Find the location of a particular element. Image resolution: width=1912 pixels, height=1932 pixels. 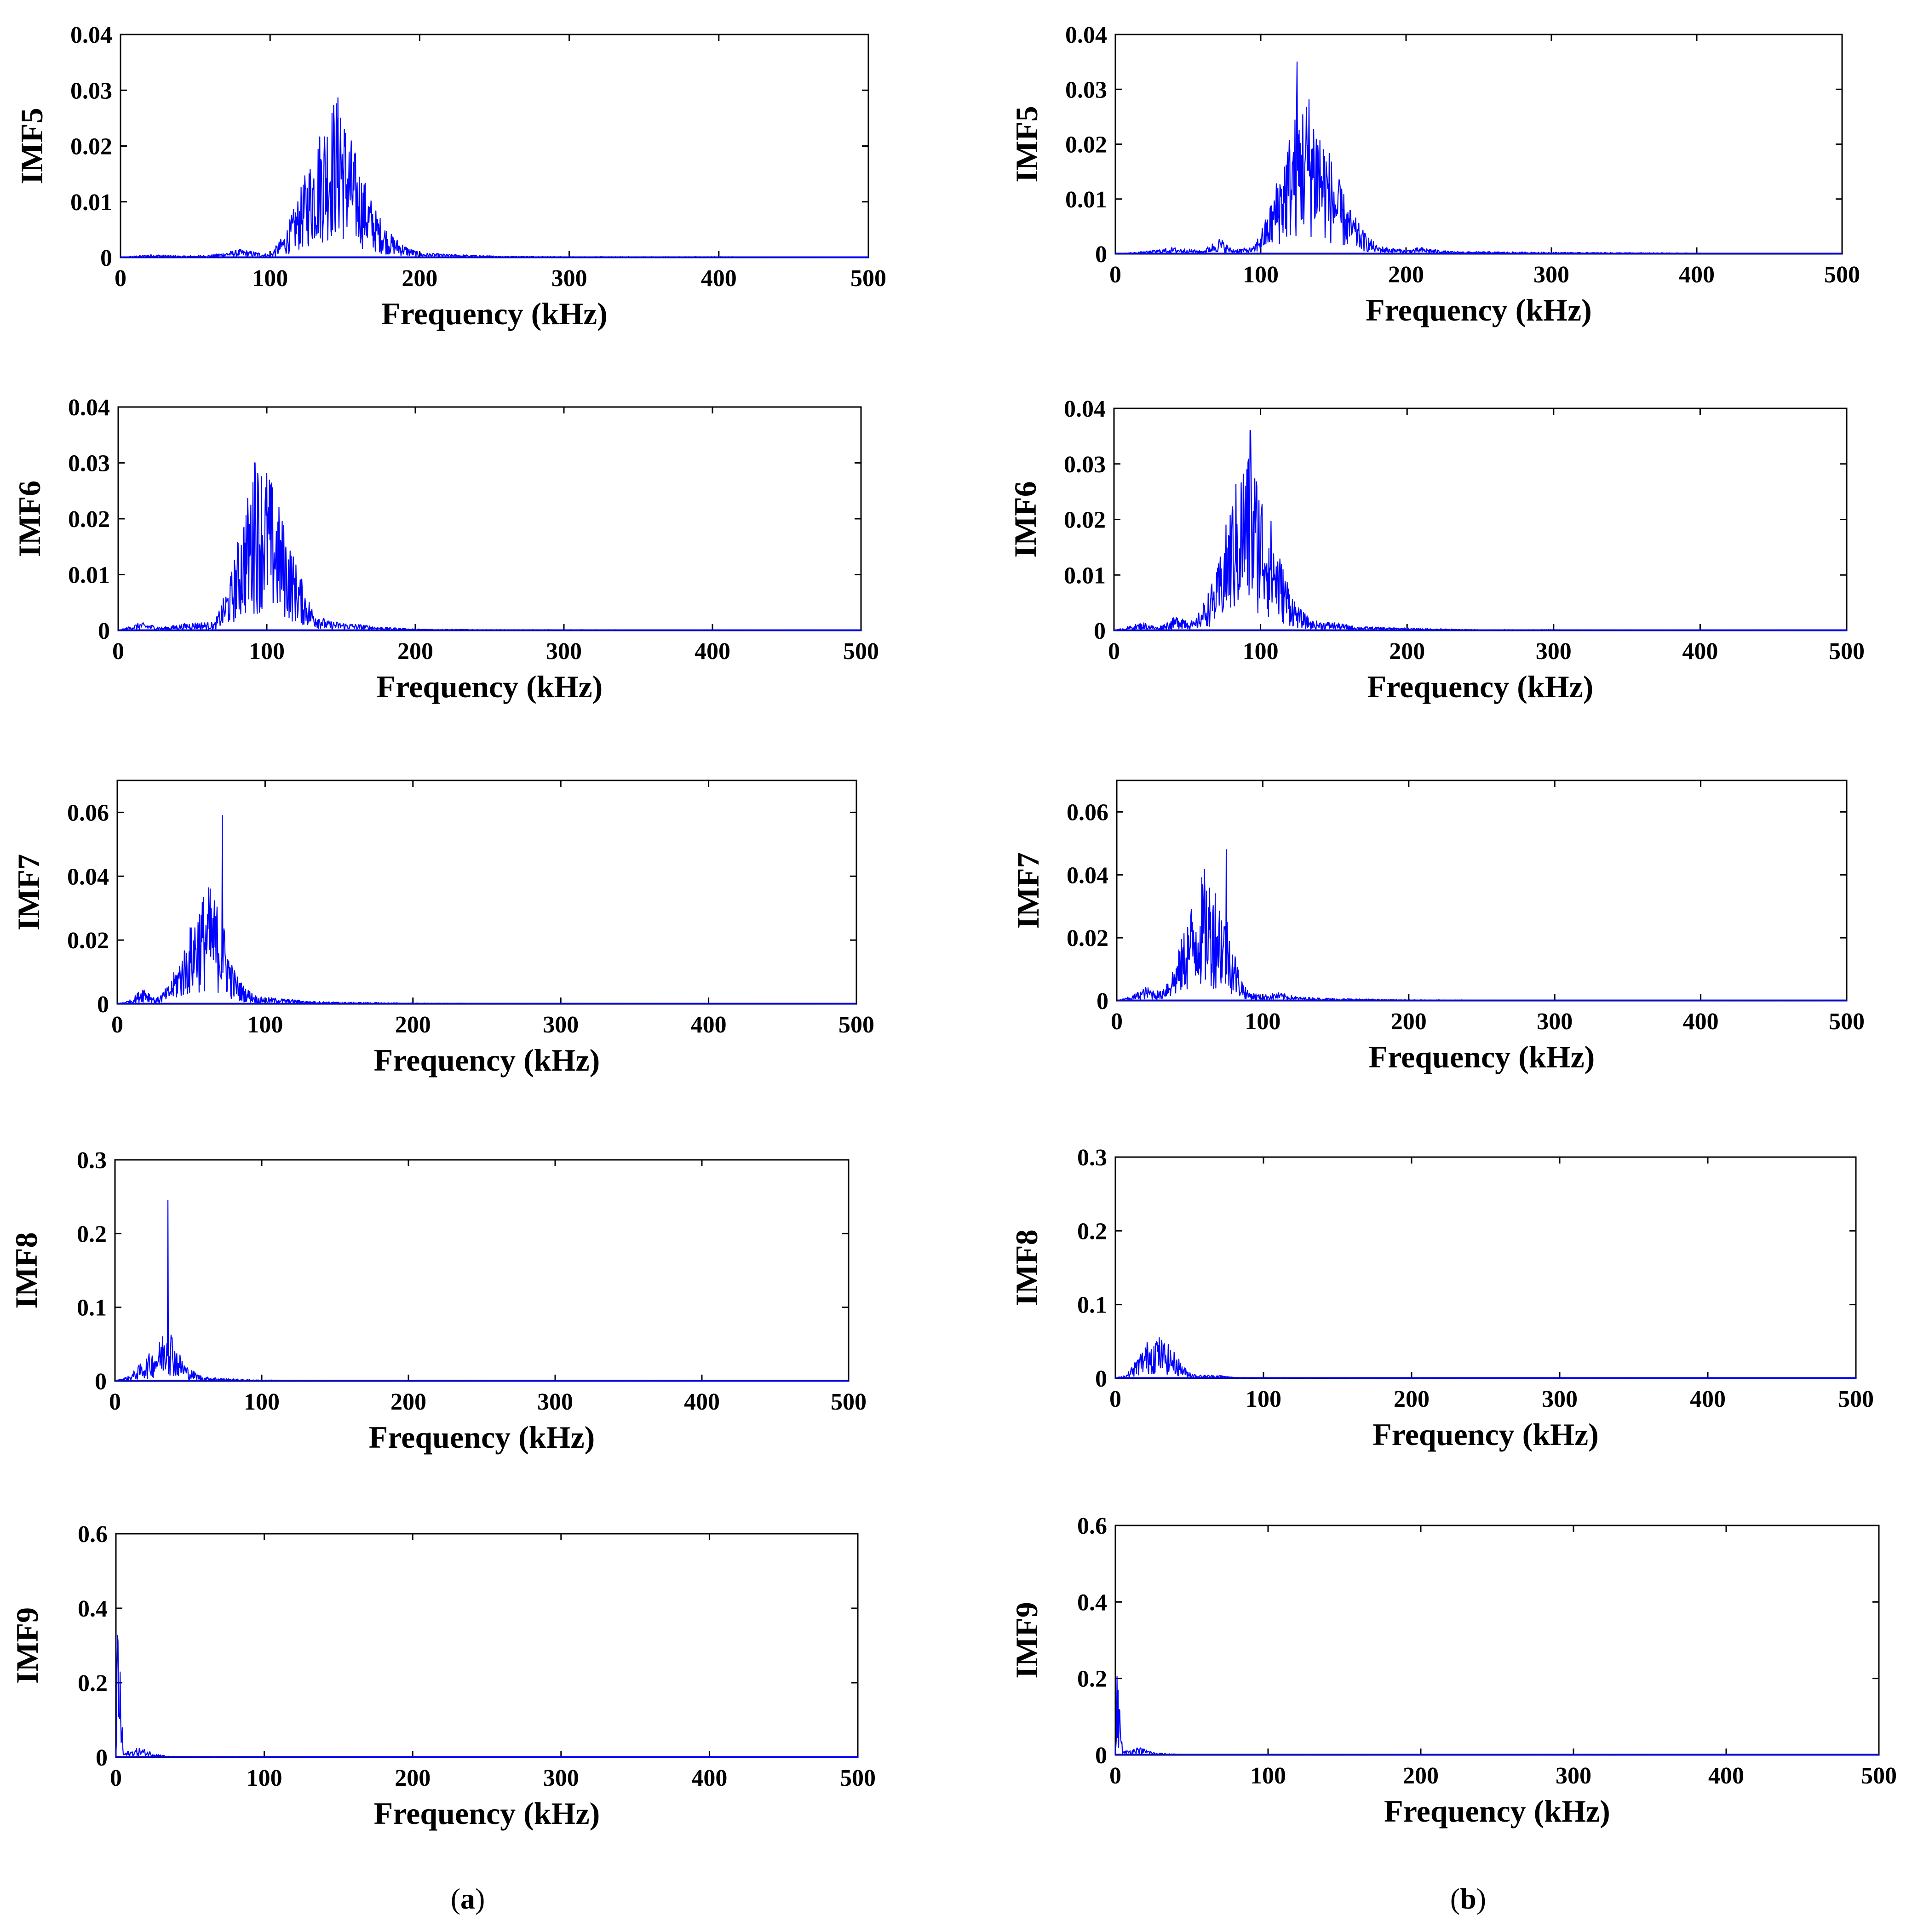

y-axis-label: IMF5 is located at coordinates (31, 146).